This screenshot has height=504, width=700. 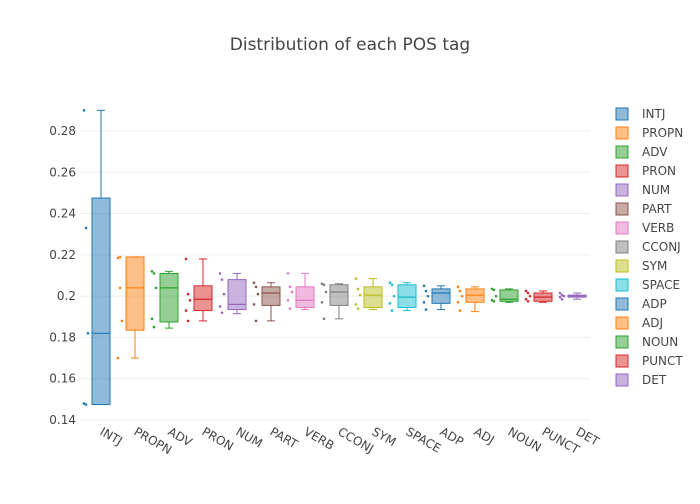 I want to click on x-tick-label: NUM, so click(x=249, y=437).